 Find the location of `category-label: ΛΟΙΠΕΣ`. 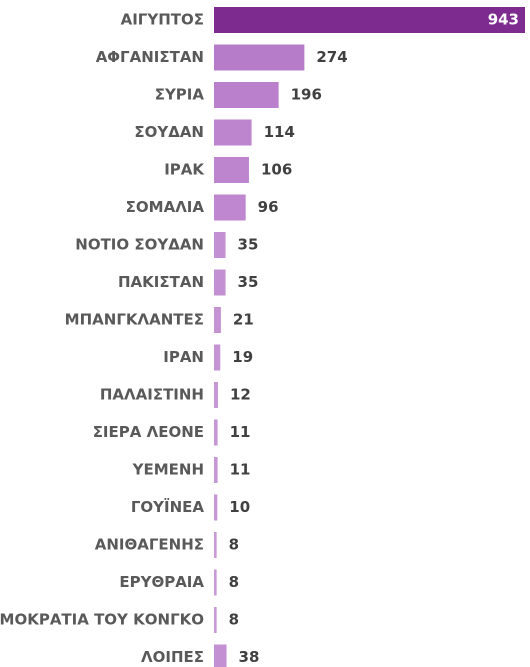

category-label: ΛΟΙΠΕΣ is located at coordinates (172, 657).